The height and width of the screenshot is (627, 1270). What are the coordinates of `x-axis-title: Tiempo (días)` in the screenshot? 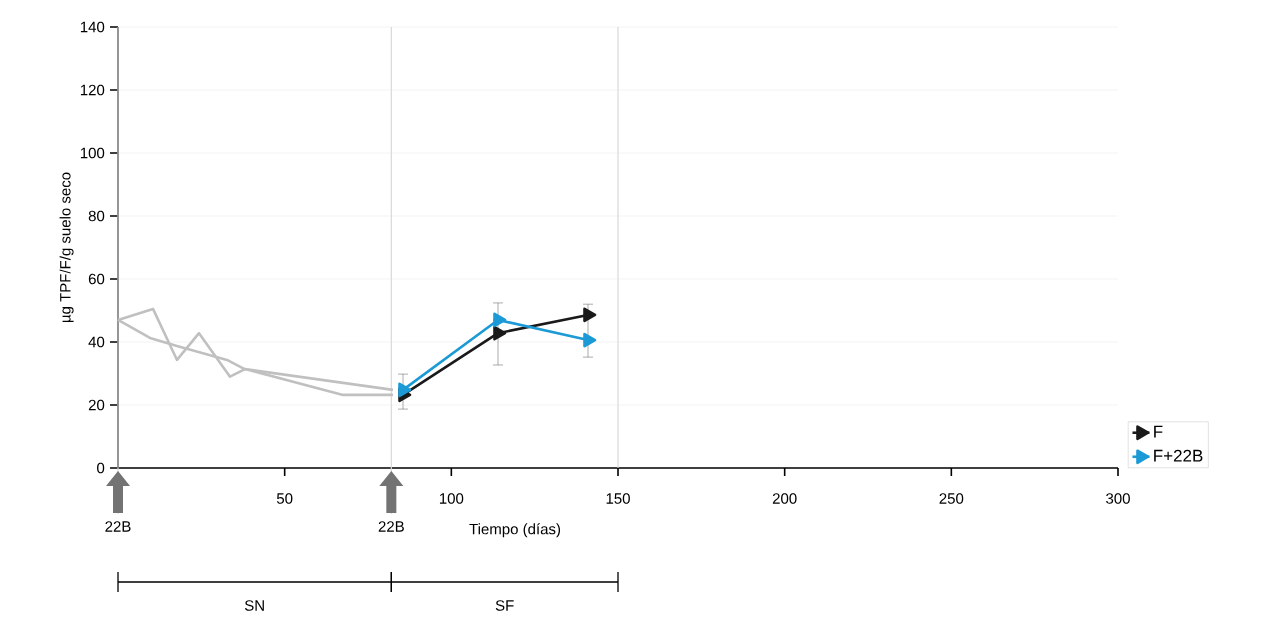 It's located at (515, 530).